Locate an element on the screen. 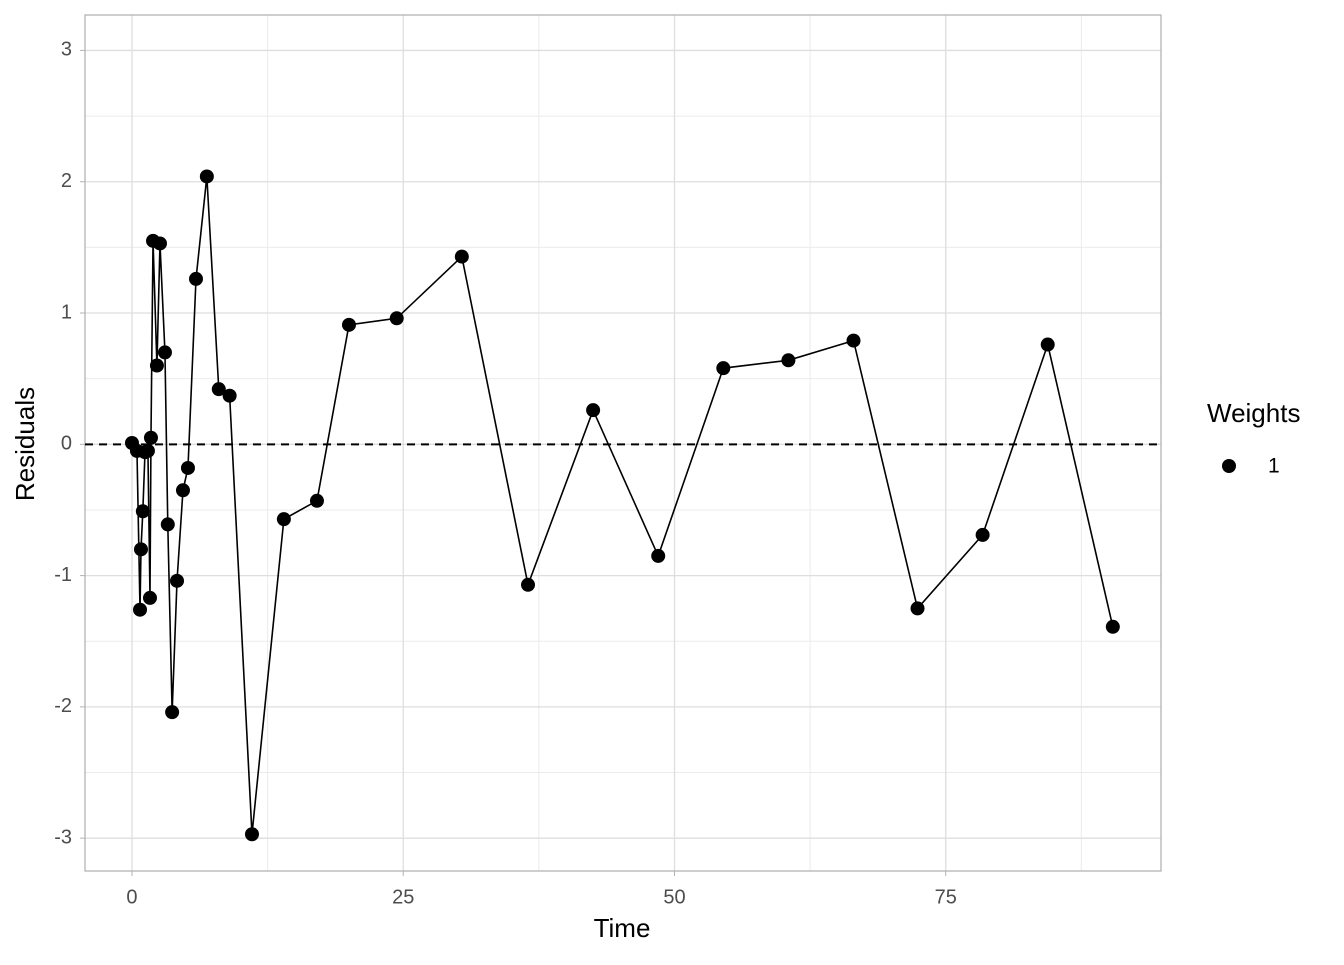 The image size is (1344, 965). y-tick-label: -3 is located at coordinates (63, 837).